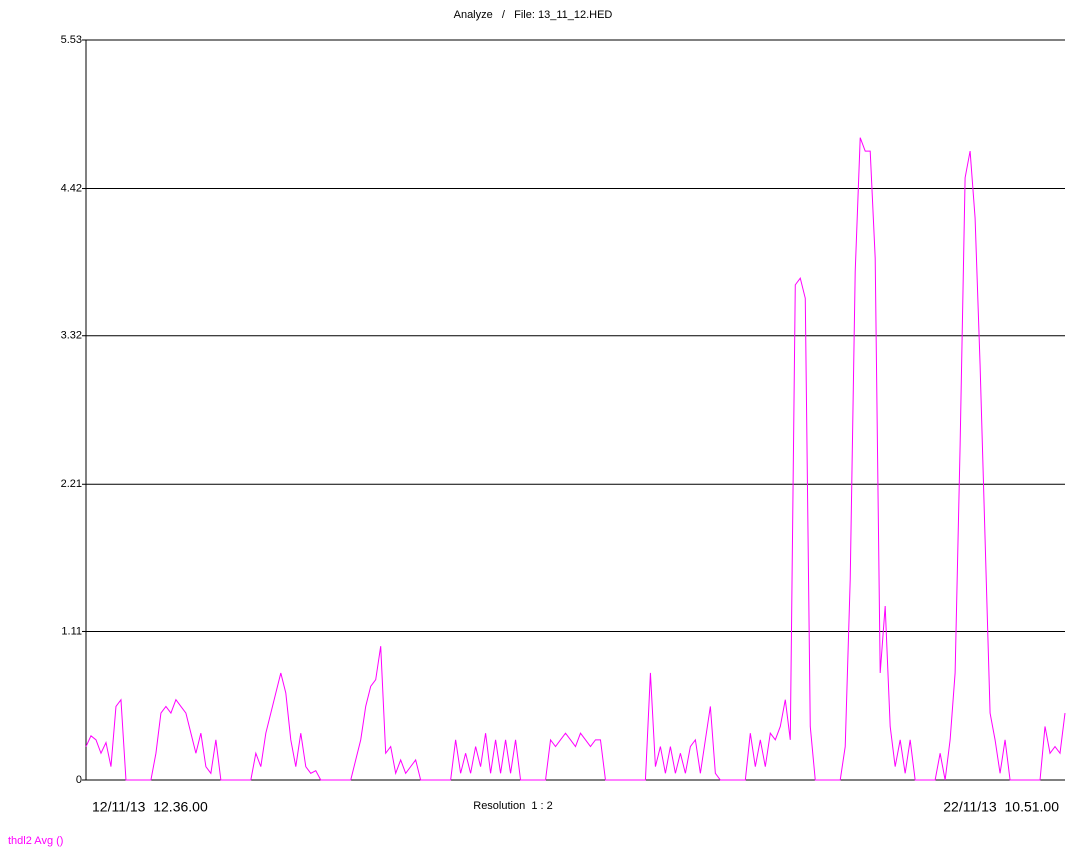 Image resolution: width=1066 pixels, height=857 pixels. What do you see at coordinates (150, 807) in the screenshot?
I see `x-tick-label: 12/11/13 12.36.00` at bounding box center [150, 807].